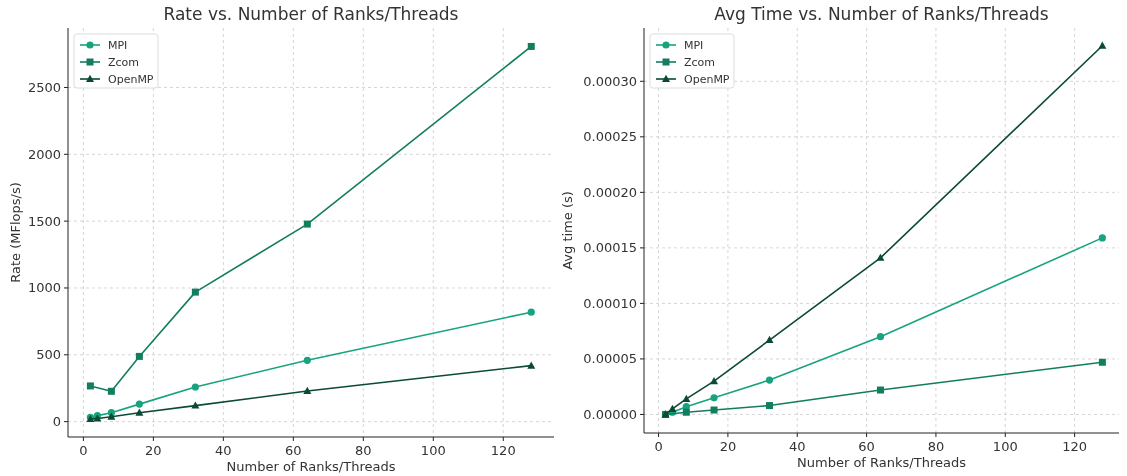 This screenshot has height=476, width=1127. Describe the element at coordinates (44, 87) in the screenshot. I see `y-tick-label: 2500` at that location.